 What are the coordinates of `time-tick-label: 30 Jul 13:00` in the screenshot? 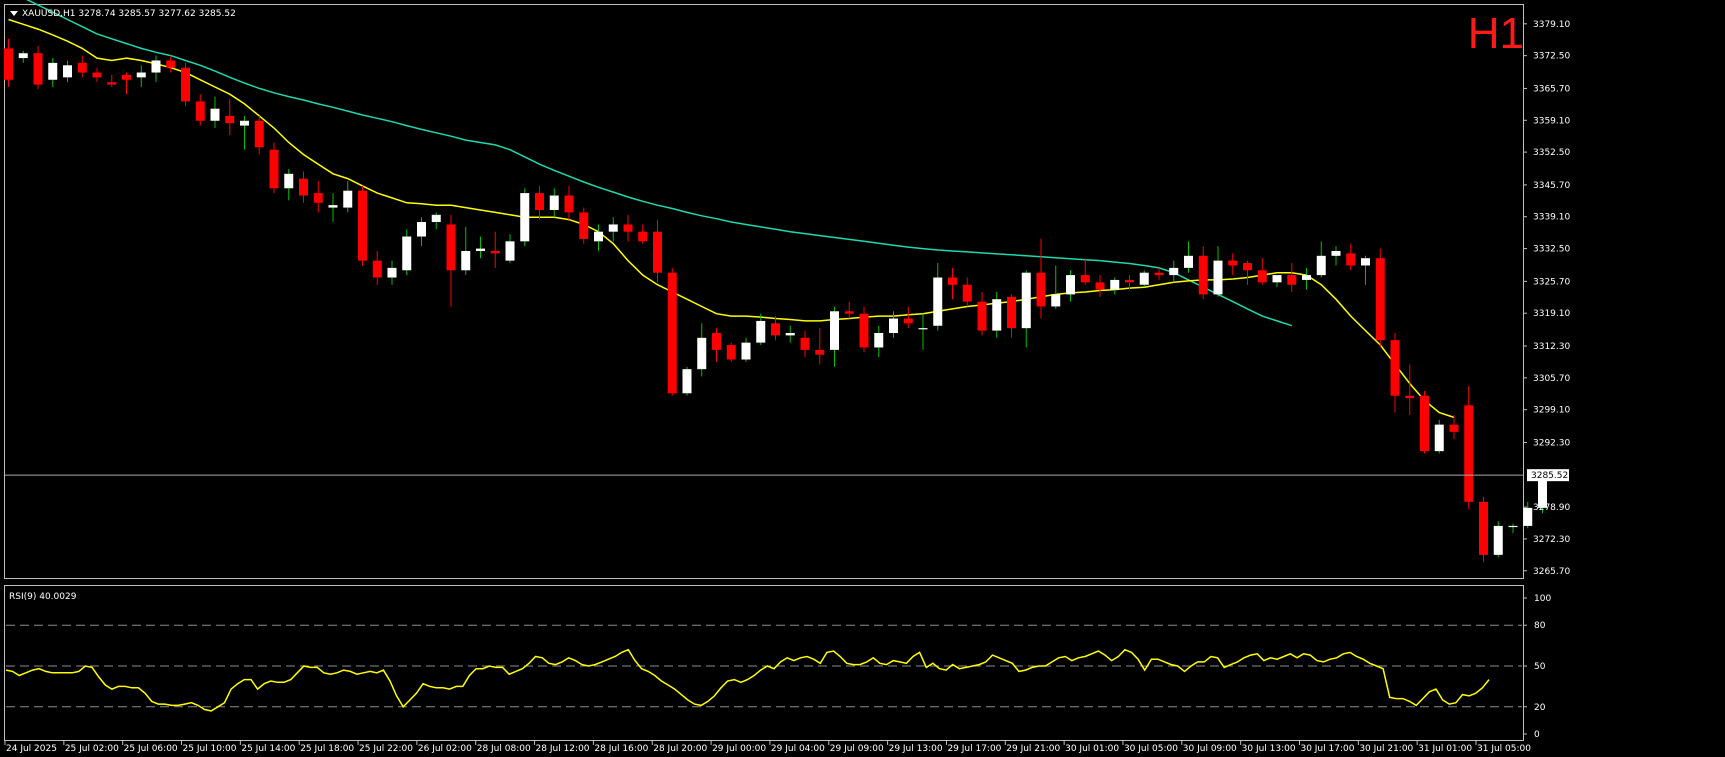 It's located at (1269, 749).